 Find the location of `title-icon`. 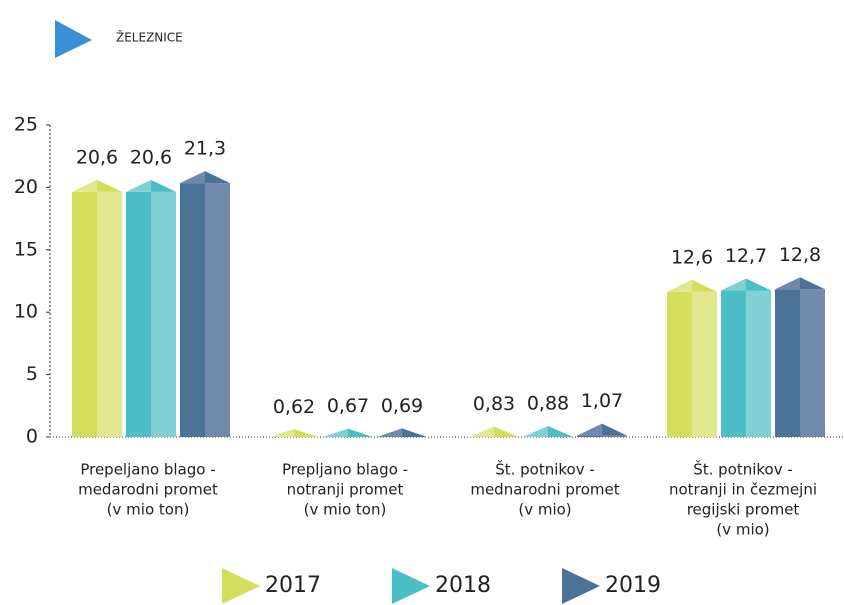

title-icon is located at coordinates (73, 39).